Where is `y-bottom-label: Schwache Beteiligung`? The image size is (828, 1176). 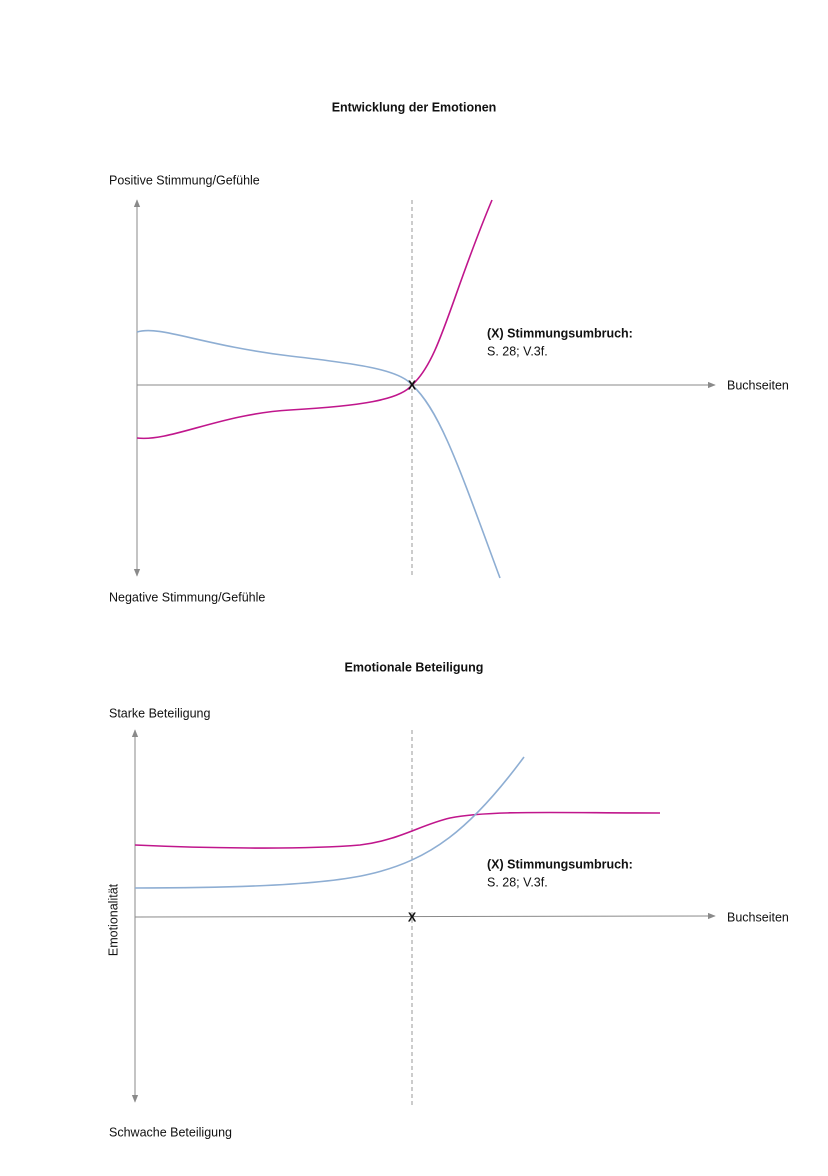
y-bottom-label: Schwache Beteiligung is located at coordinates (170, 1132).